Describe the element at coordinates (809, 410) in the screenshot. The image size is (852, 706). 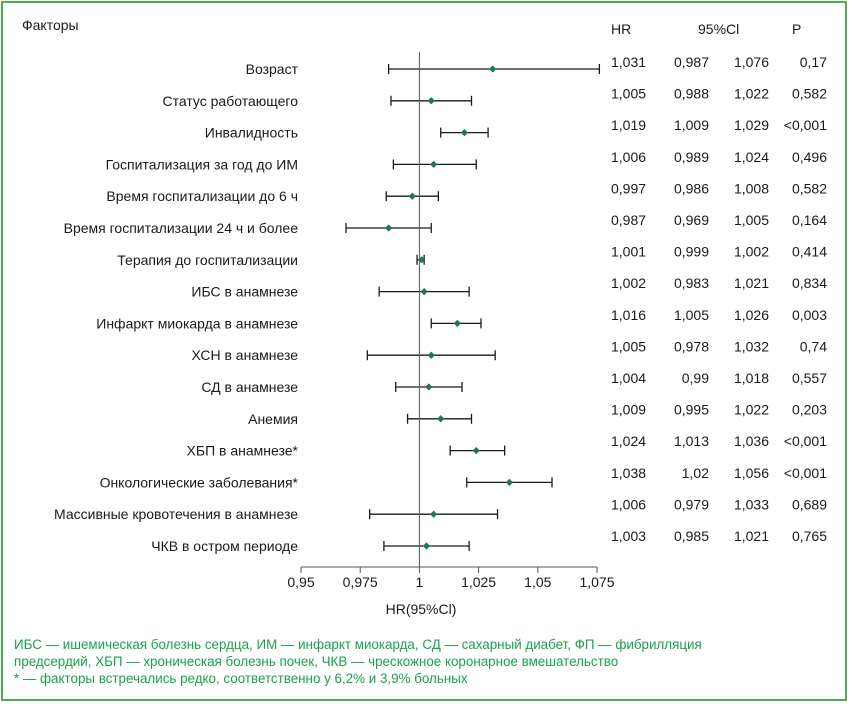
I see `p-value: 0,203` at that location.